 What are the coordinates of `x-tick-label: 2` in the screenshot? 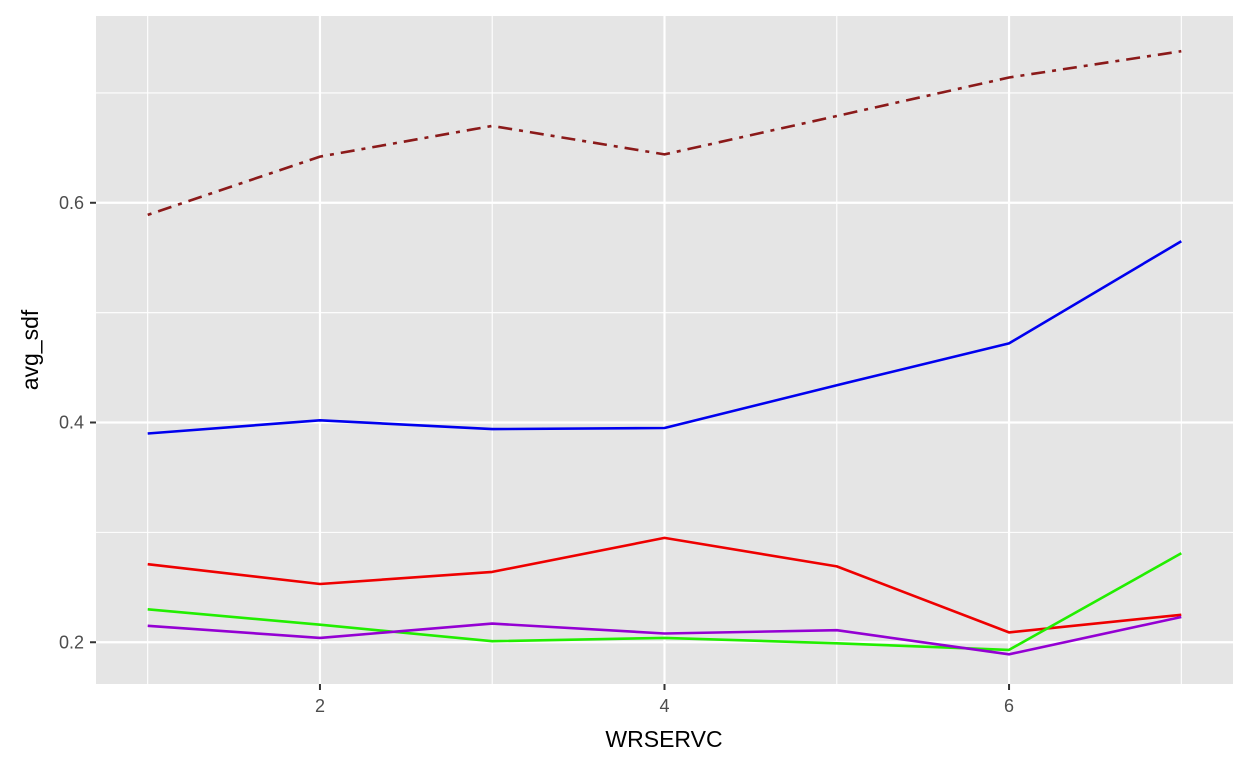 It's located at (320, 706).